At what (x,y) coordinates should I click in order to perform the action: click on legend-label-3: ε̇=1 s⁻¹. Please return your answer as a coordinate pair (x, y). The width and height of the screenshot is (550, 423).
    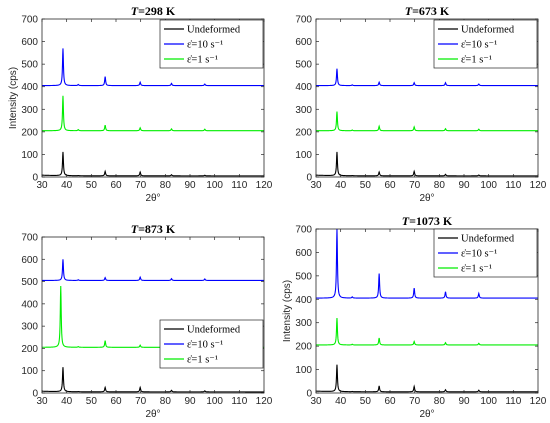
    Looking at the image, I should click on (476, 269).